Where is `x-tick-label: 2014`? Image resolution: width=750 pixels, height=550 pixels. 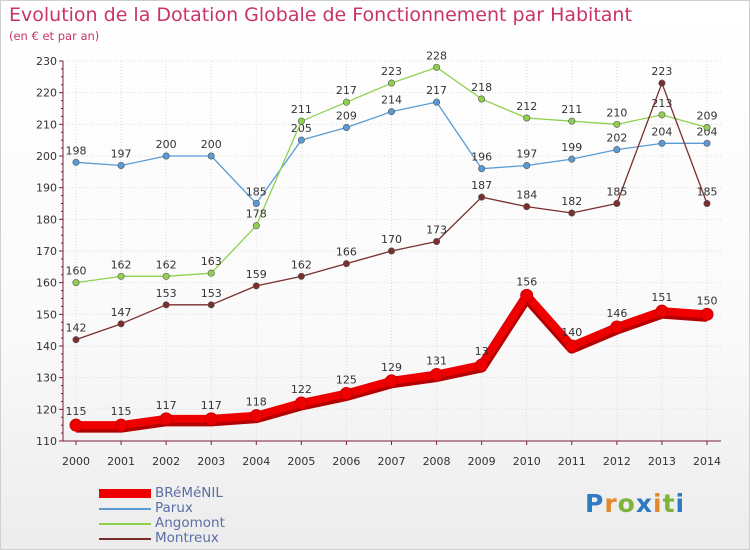
x-tick-label: 2014 is located at coordinates (707, 461).